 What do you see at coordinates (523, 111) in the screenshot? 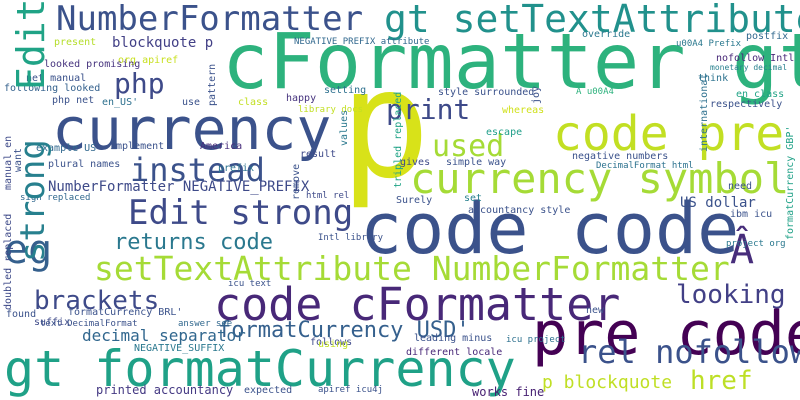
I see `word-whereas: whereas` at bounding box center [523, 111].